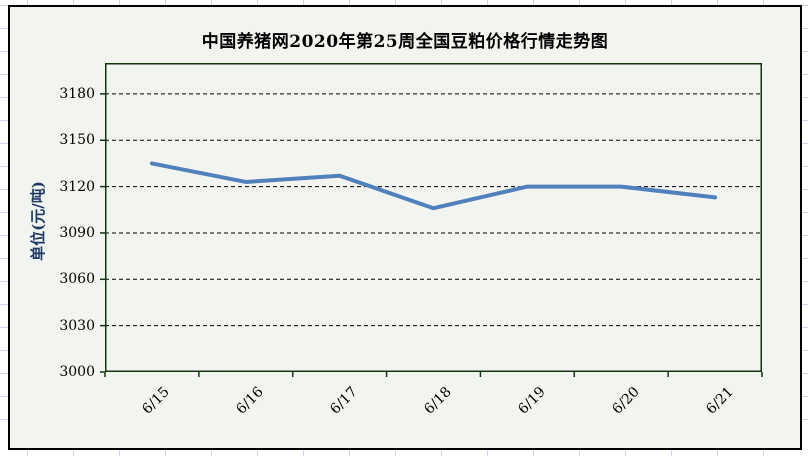 This screenshot has height=456, width=808. Describe the element at coordinates (77, 93) in the screenshot. I see `y-tick-label: 3180` at that location.